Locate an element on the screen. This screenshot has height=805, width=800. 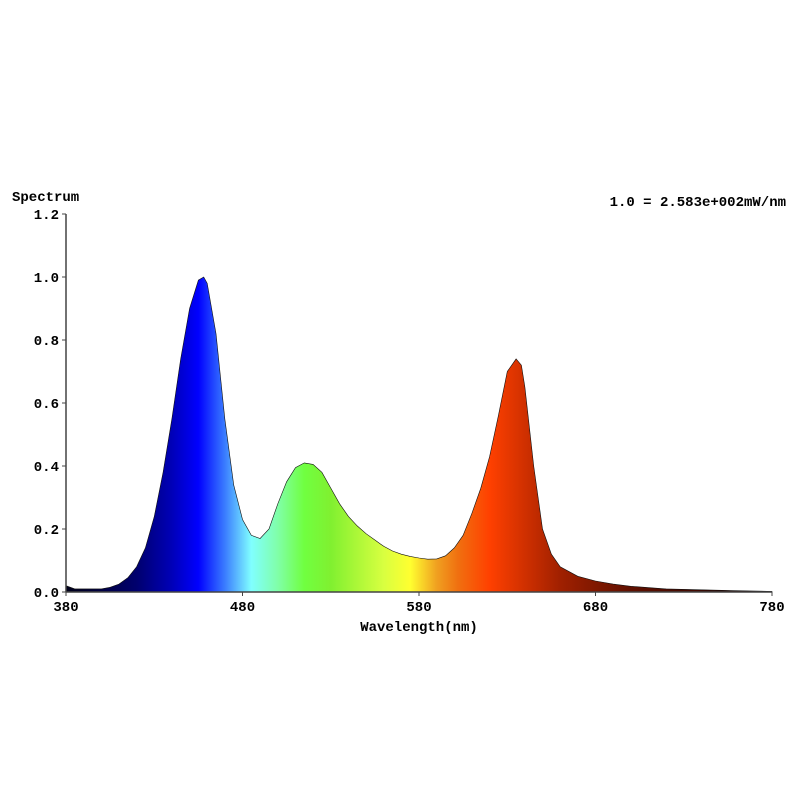
y-tick-label: 0.2 is located at coordinates (46, 531).